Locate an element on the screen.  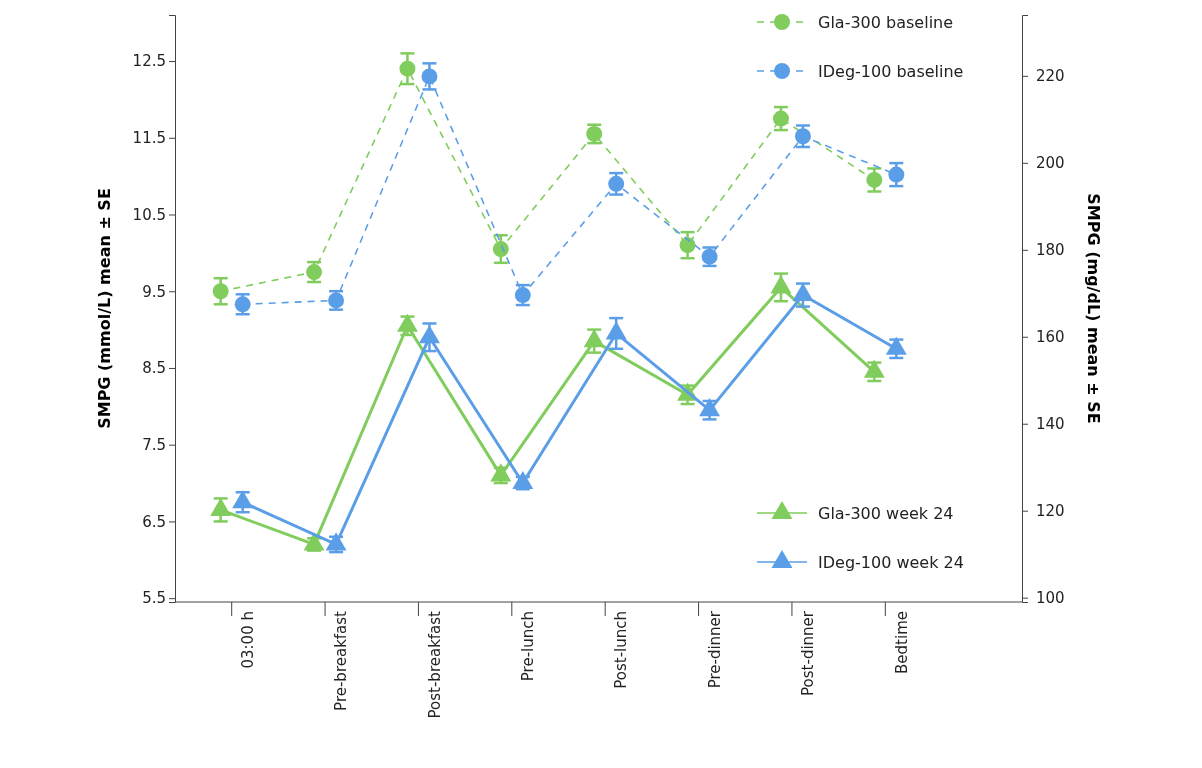
y2-tick-label: 160 is located at coordinates (1050, 337).